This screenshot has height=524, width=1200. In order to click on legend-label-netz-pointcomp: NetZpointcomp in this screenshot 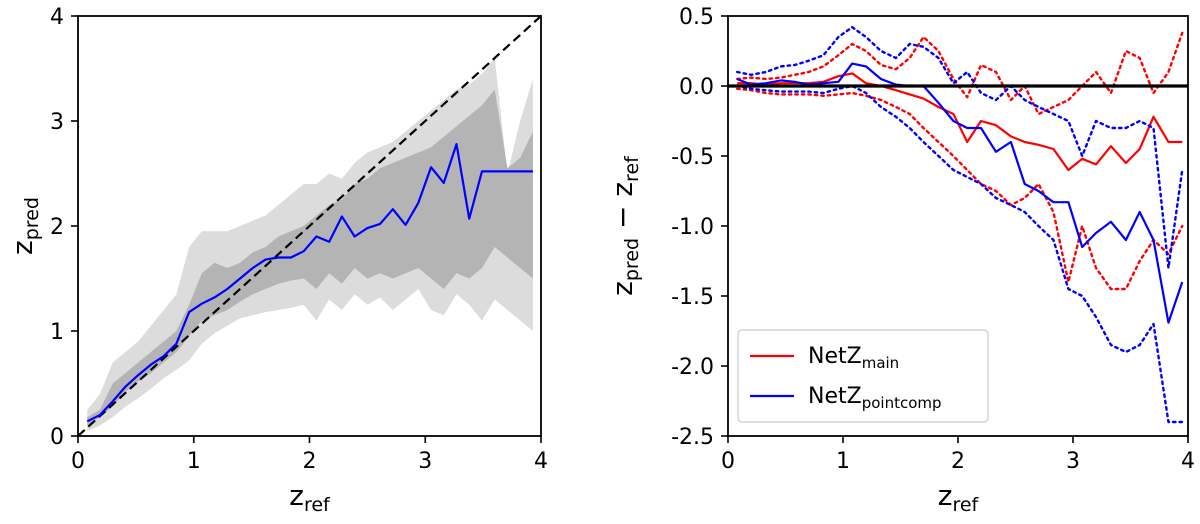, I will do `click(875, 398)`.